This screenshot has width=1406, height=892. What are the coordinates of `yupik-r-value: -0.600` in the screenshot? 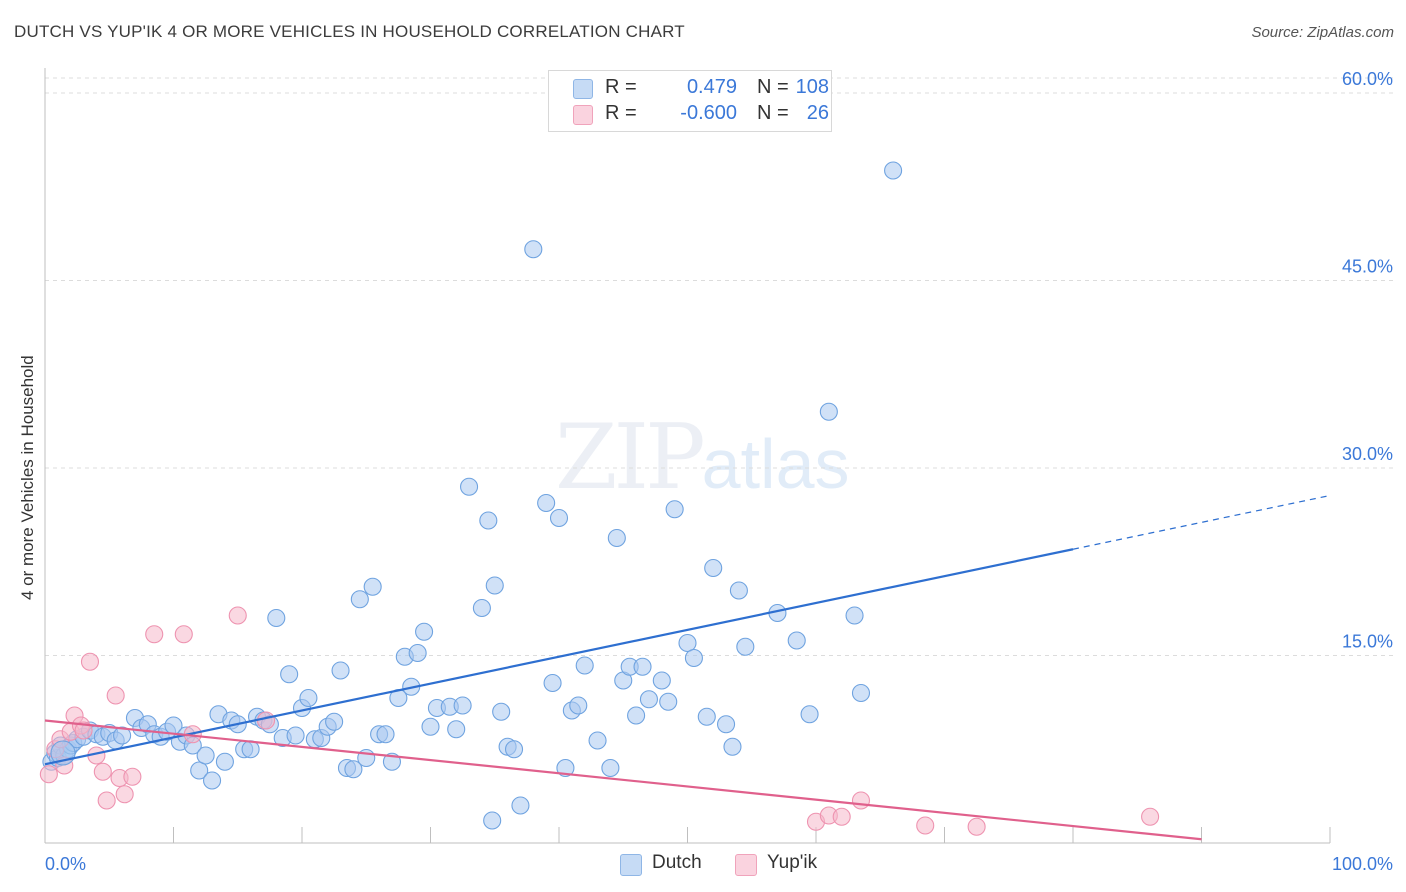 It's located at (708, 113).